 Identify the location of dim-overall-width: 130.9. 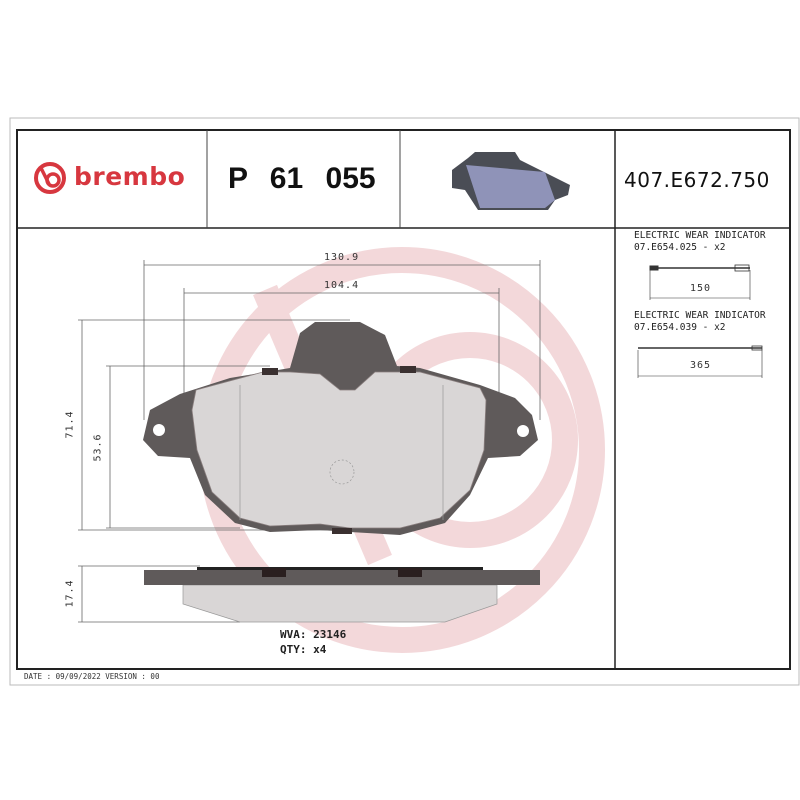
(342, 257).